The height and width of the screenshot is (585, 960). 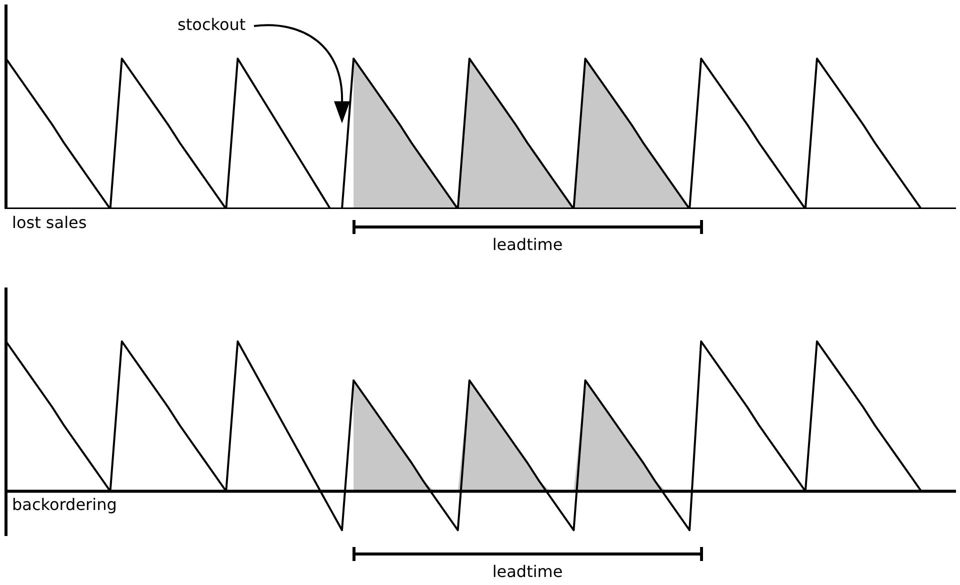 I want to click on text: stockout, so click(x=212, y=24).